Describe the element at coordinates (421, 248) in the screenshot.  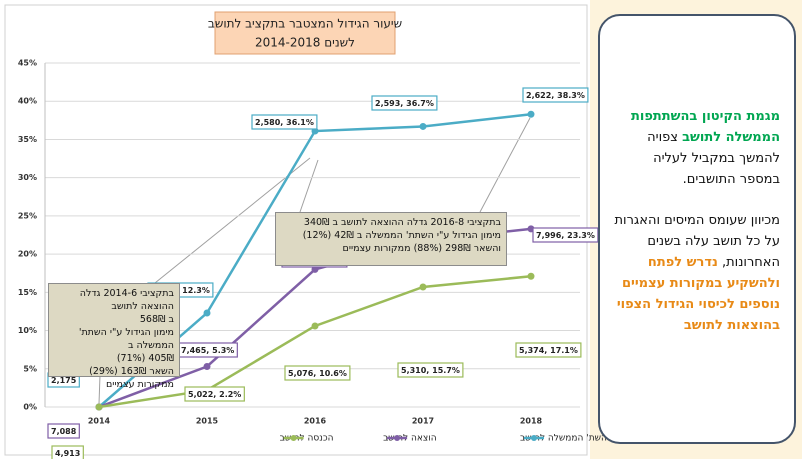
I see `annotation-line: והשאר 298₪ (88%) ממקורות עצמיים` at that location.